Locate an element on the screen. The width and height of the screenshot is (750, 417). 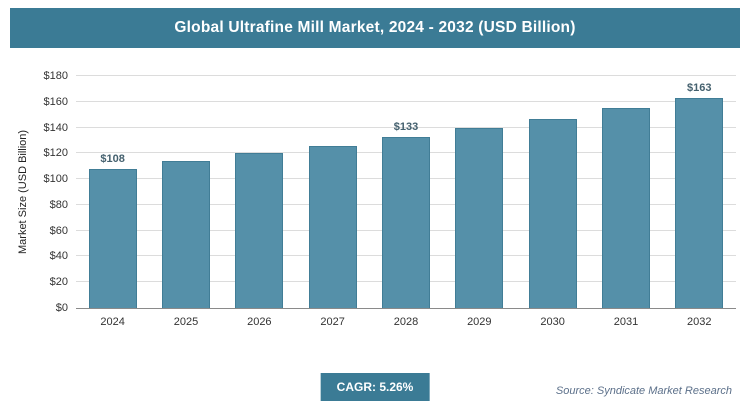
bar-2031 is located at coordinates (625, 208).